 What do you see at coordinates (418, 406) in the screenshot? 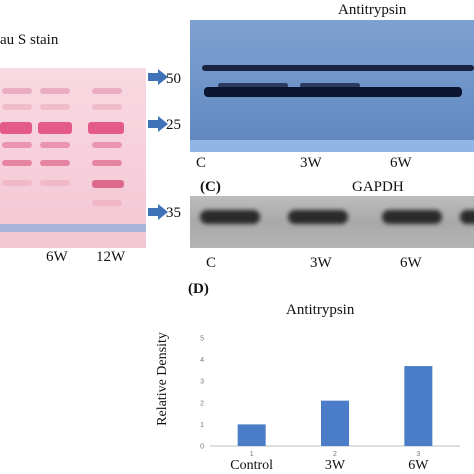
I see `chart-bar-6w` at bounding box center [418, 406].